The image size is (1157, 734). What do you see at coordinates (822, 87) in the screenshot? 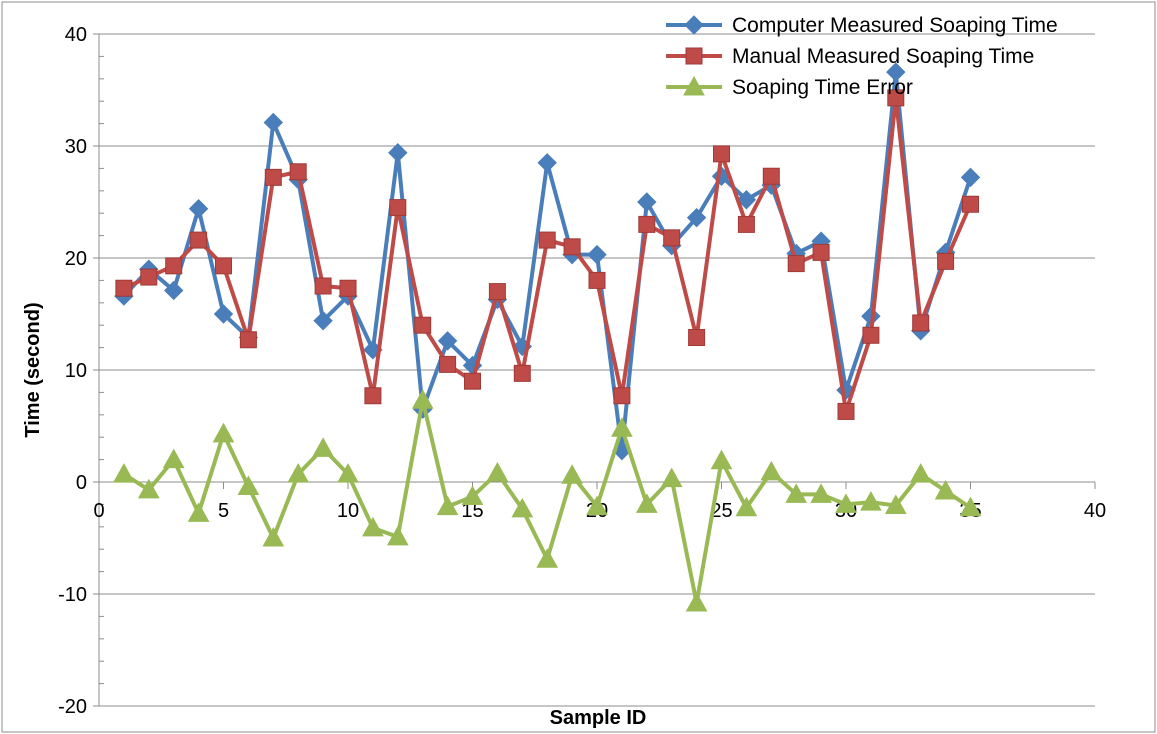
I see `legend-label: Soaping Time Error` at bounding box center [822, 87].